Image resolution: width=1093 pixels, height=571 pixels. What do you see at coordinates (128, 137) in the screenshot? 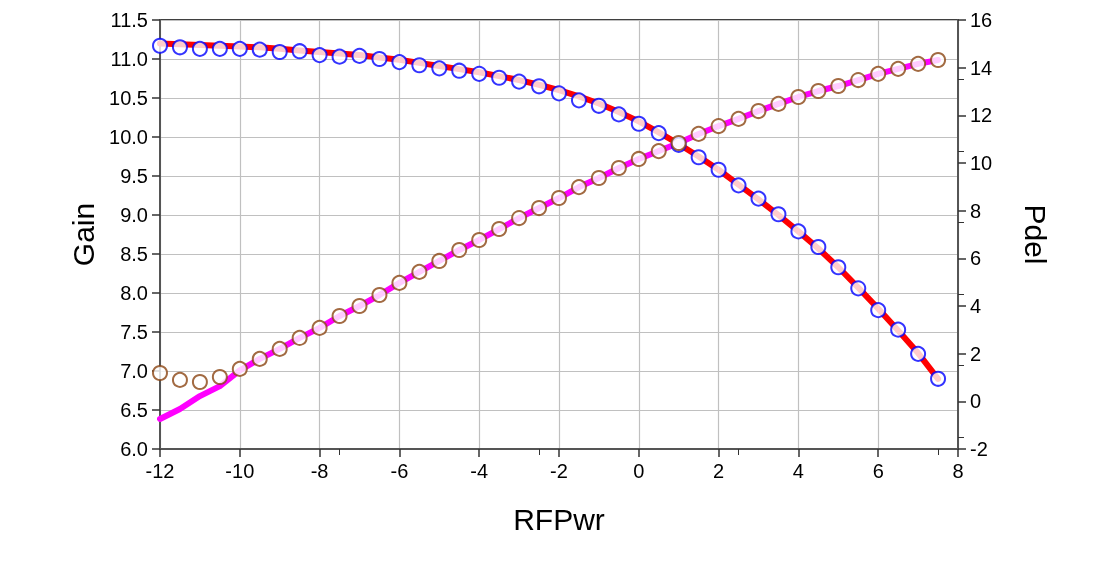
I see `y-tick-label: 10.0` at bounding box center [128, 137].